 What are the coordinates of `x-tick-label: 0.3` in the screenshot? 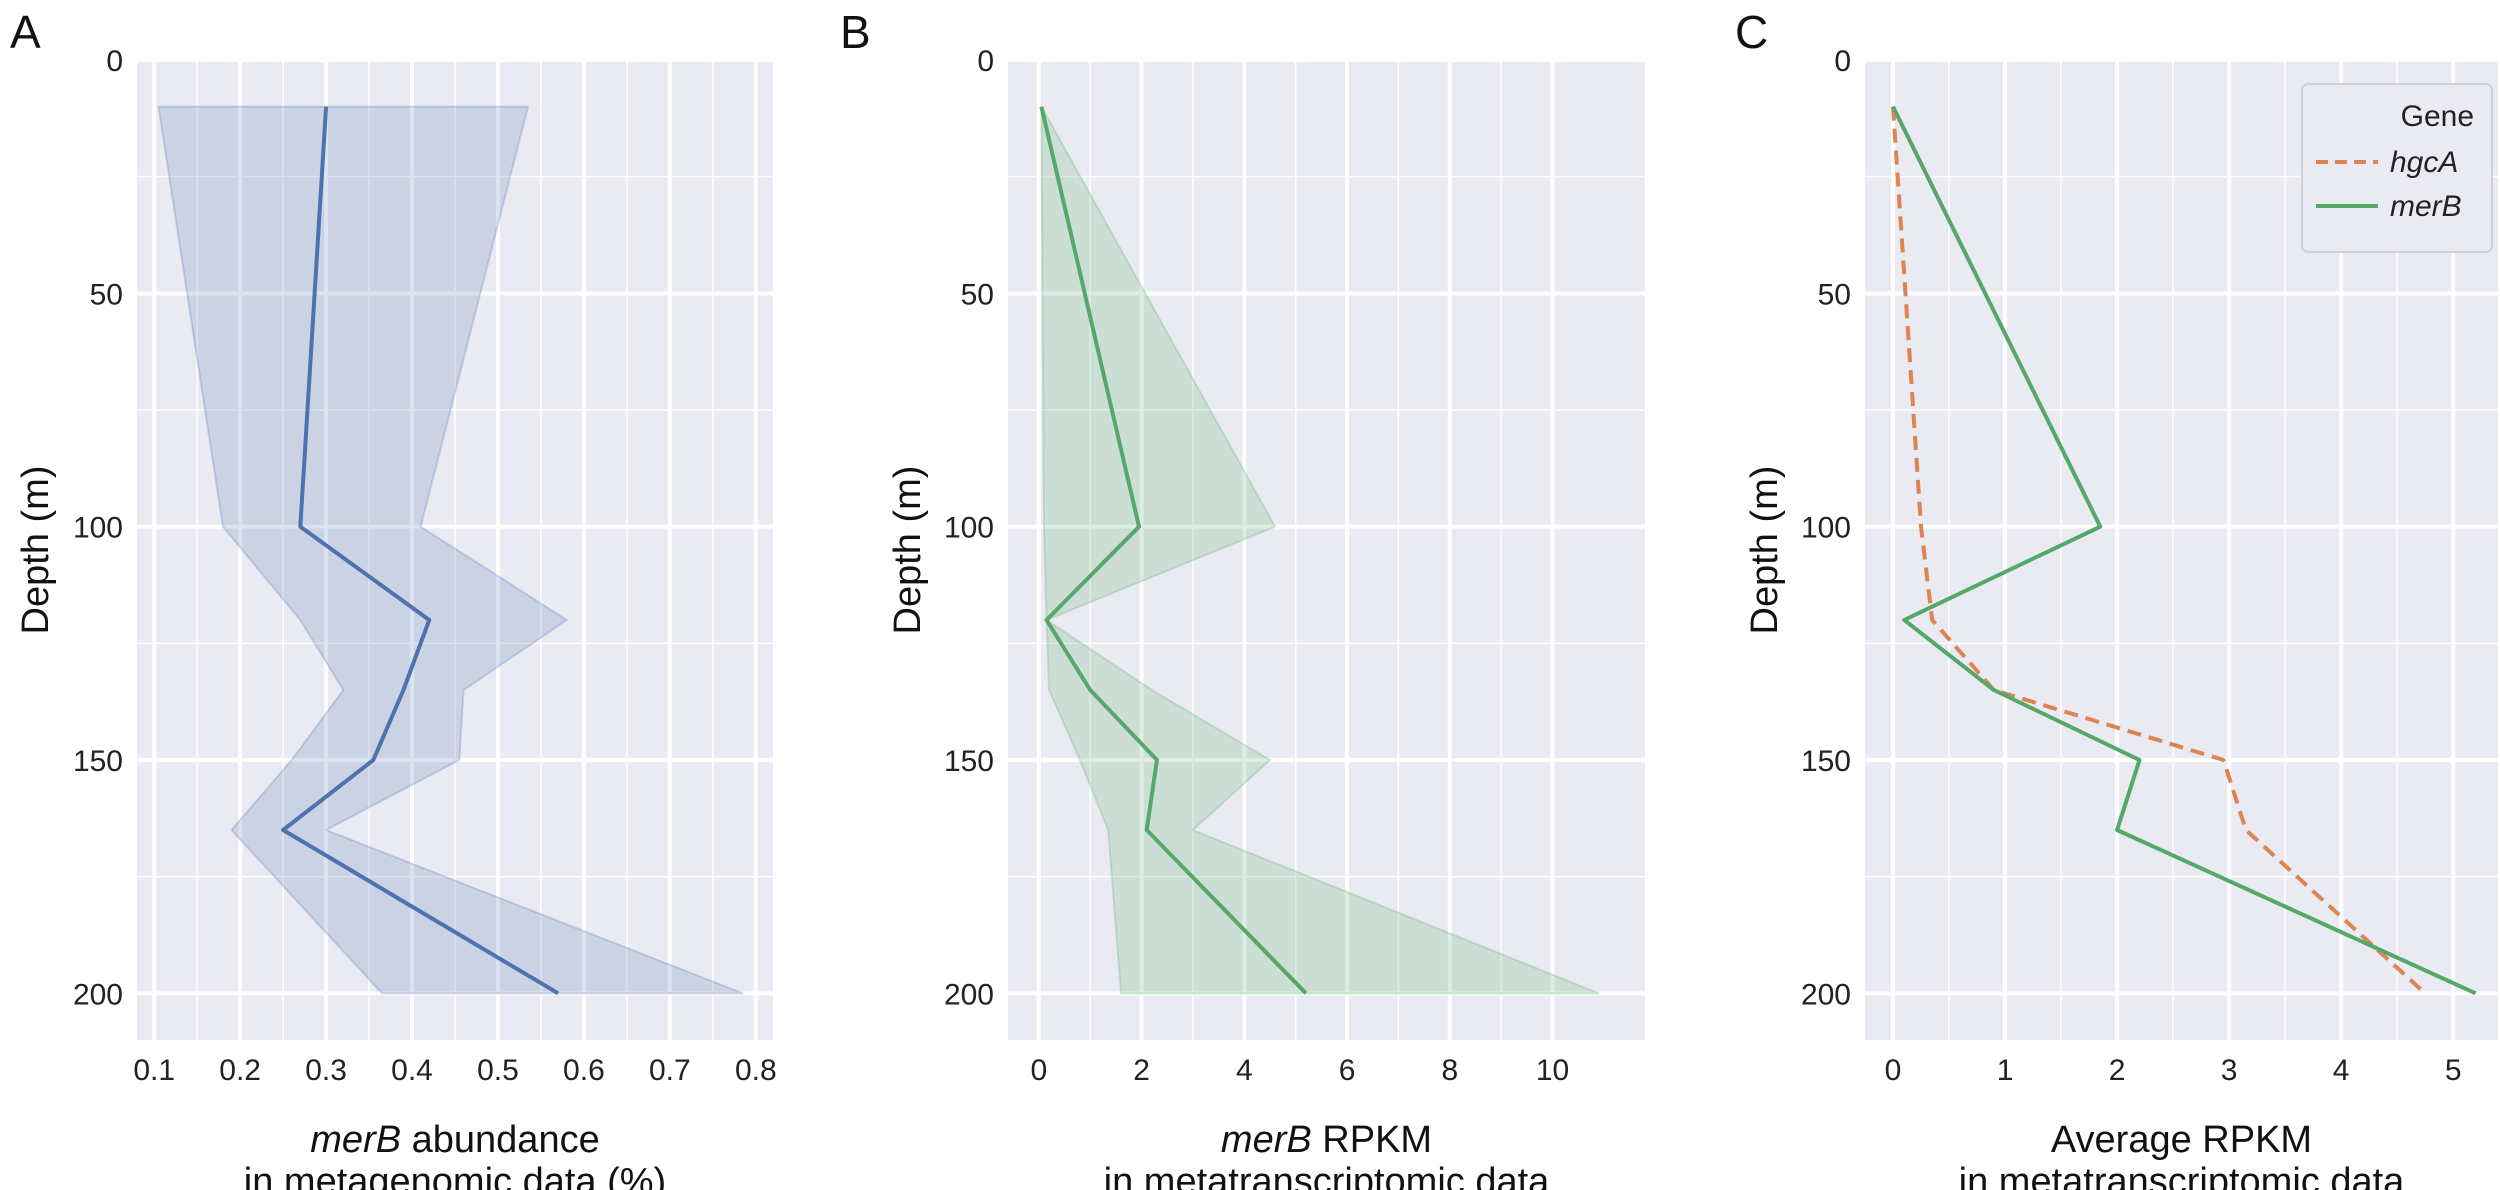 It's located at (326, 1070).